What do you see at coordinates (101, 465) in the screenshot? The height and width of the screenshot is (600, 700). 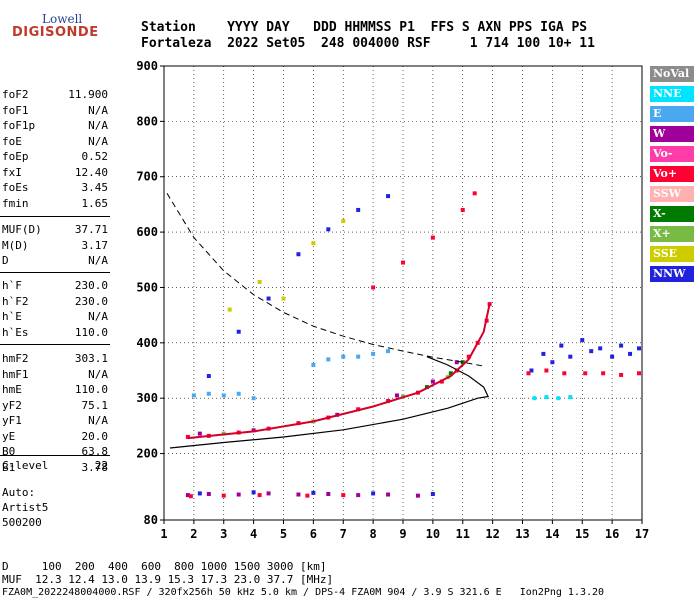 I see `param-value: 22` at bounding box center [101, 465].